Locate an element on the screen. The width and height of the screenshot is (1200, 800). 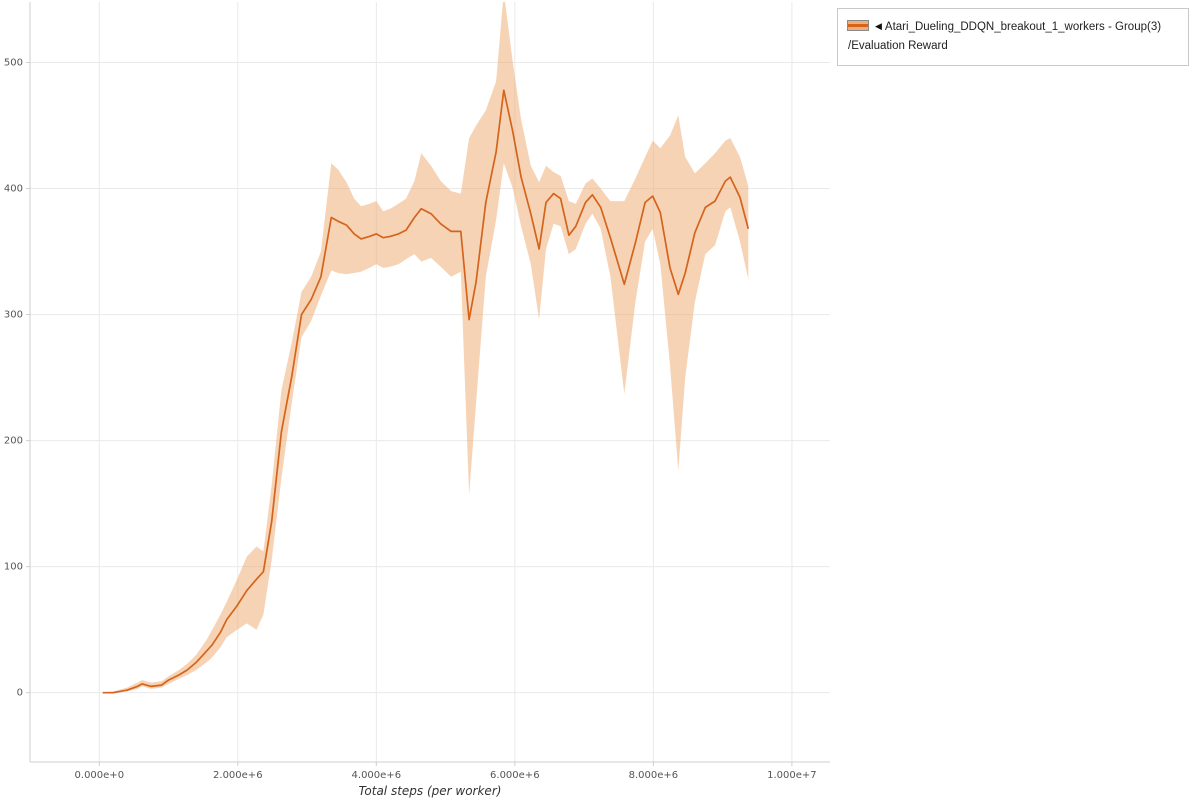
legend-swatch is located at coordinates (858, 25).